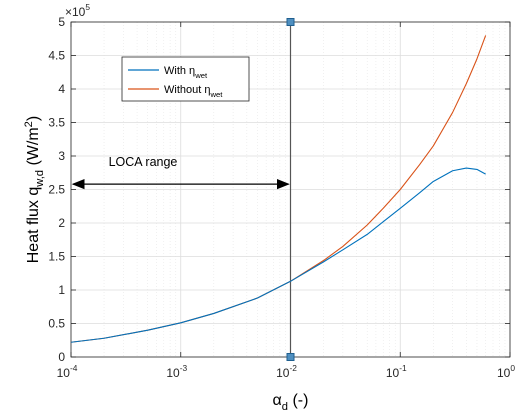 Image resolution: width=522 pixels, height=414 pixels. Describe the element at coordinates (180, 172) in the screenshot. I see `annotation-layer: LOCA range` at that location.